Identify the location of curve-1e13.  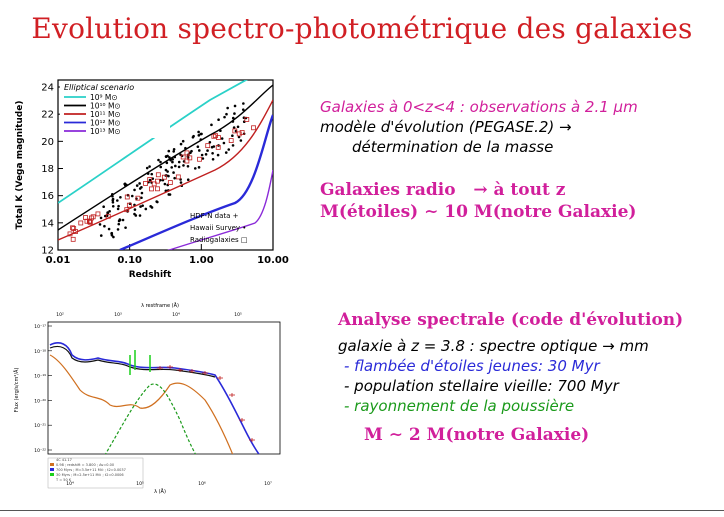
(220, 209).